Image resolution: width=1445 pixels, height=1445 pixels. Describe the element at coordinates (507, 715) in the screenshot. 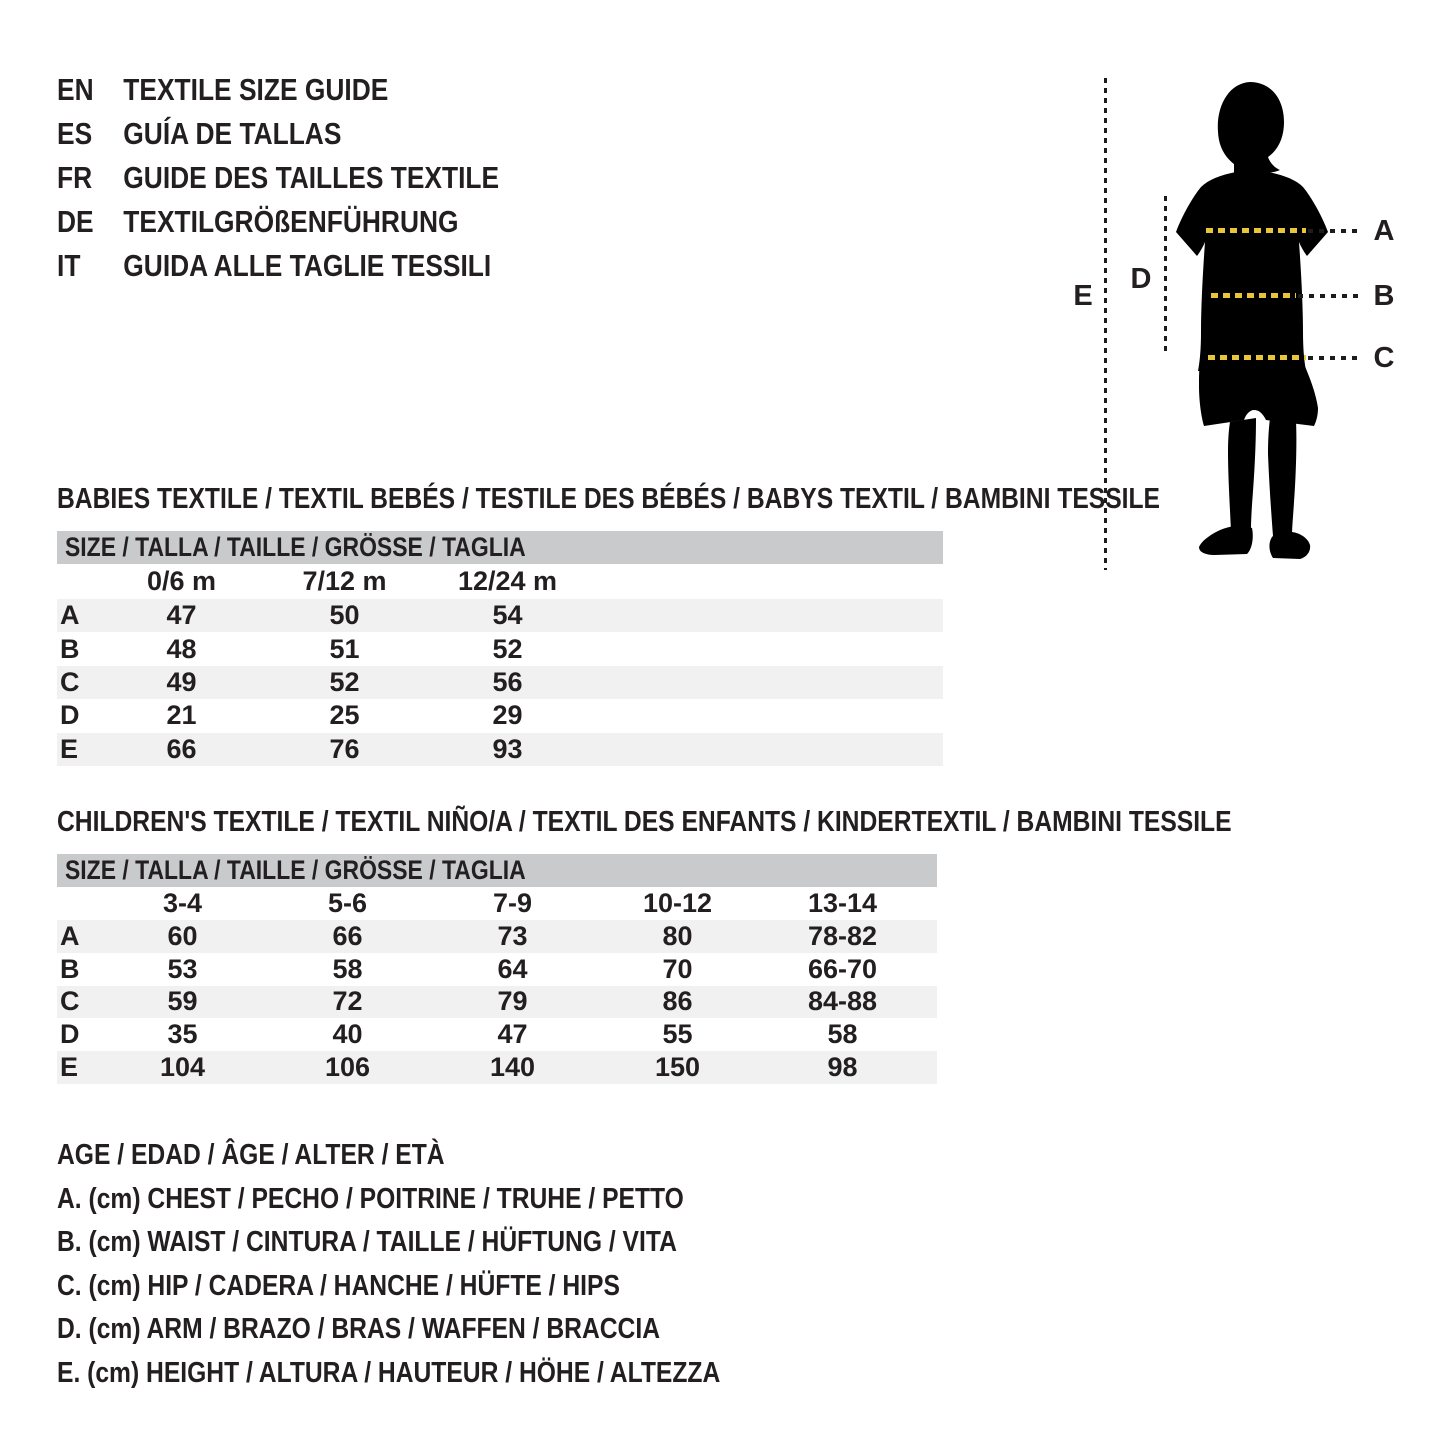

I see `cell: 29` at that location.